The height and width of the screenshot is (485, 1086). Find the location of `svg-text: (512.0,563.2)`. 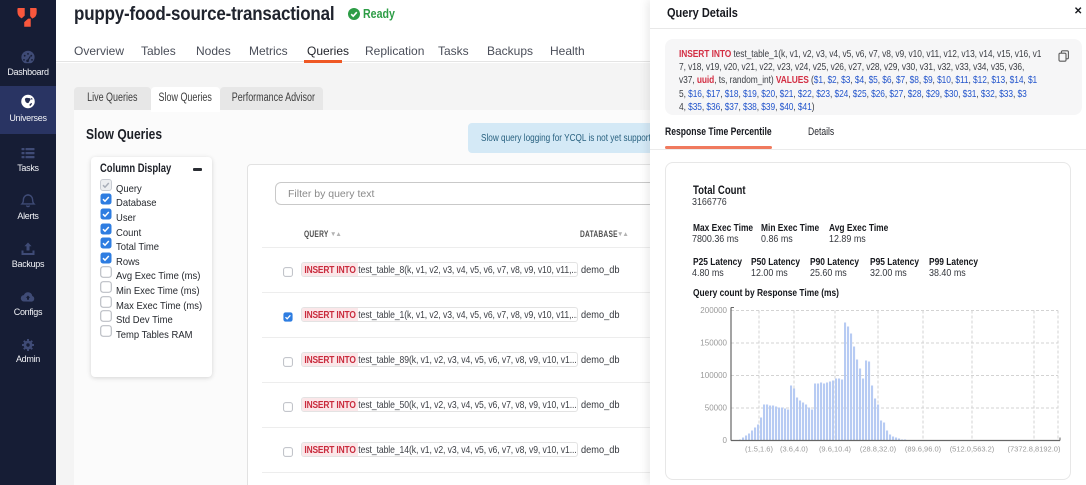

svg-text: (512.0,563.2) is located at coordinates (972, 449).